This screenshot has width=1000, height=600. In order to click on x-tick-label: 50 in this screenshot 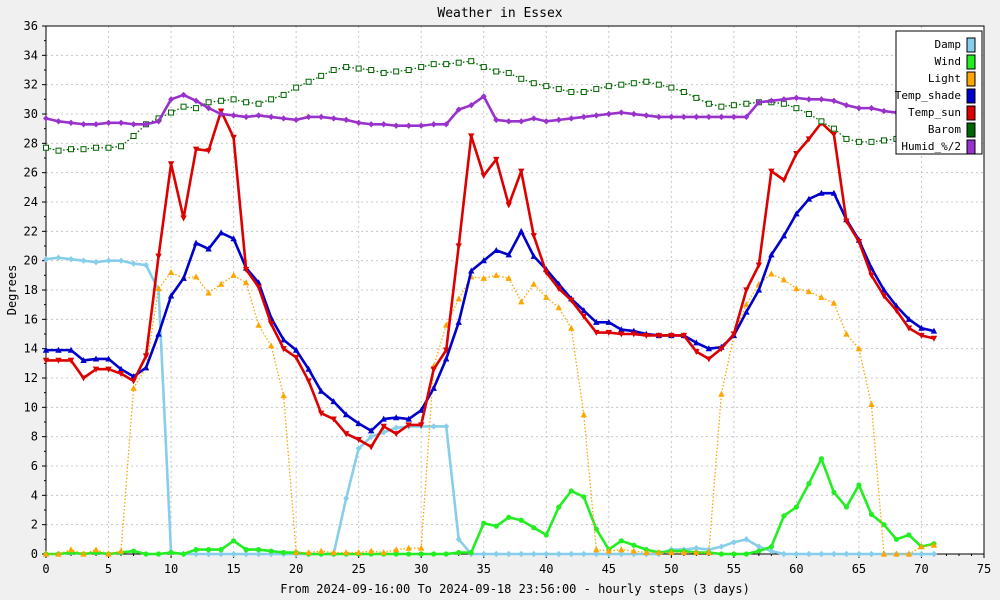, I will do `click(671, 569)`.